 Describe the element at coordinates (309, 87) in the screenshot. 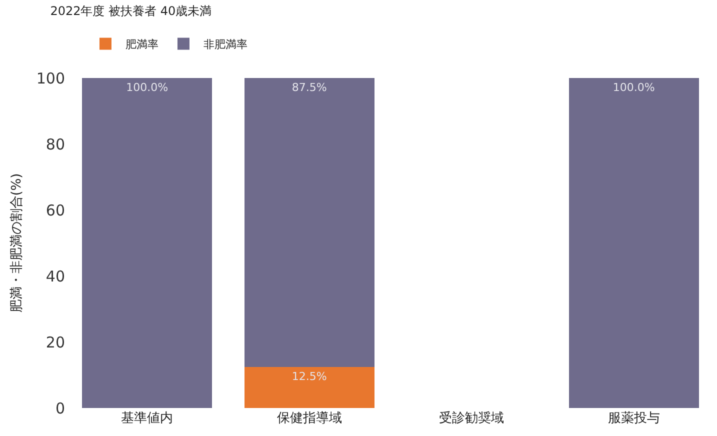

I see `data-label: 87.5%` at that location.